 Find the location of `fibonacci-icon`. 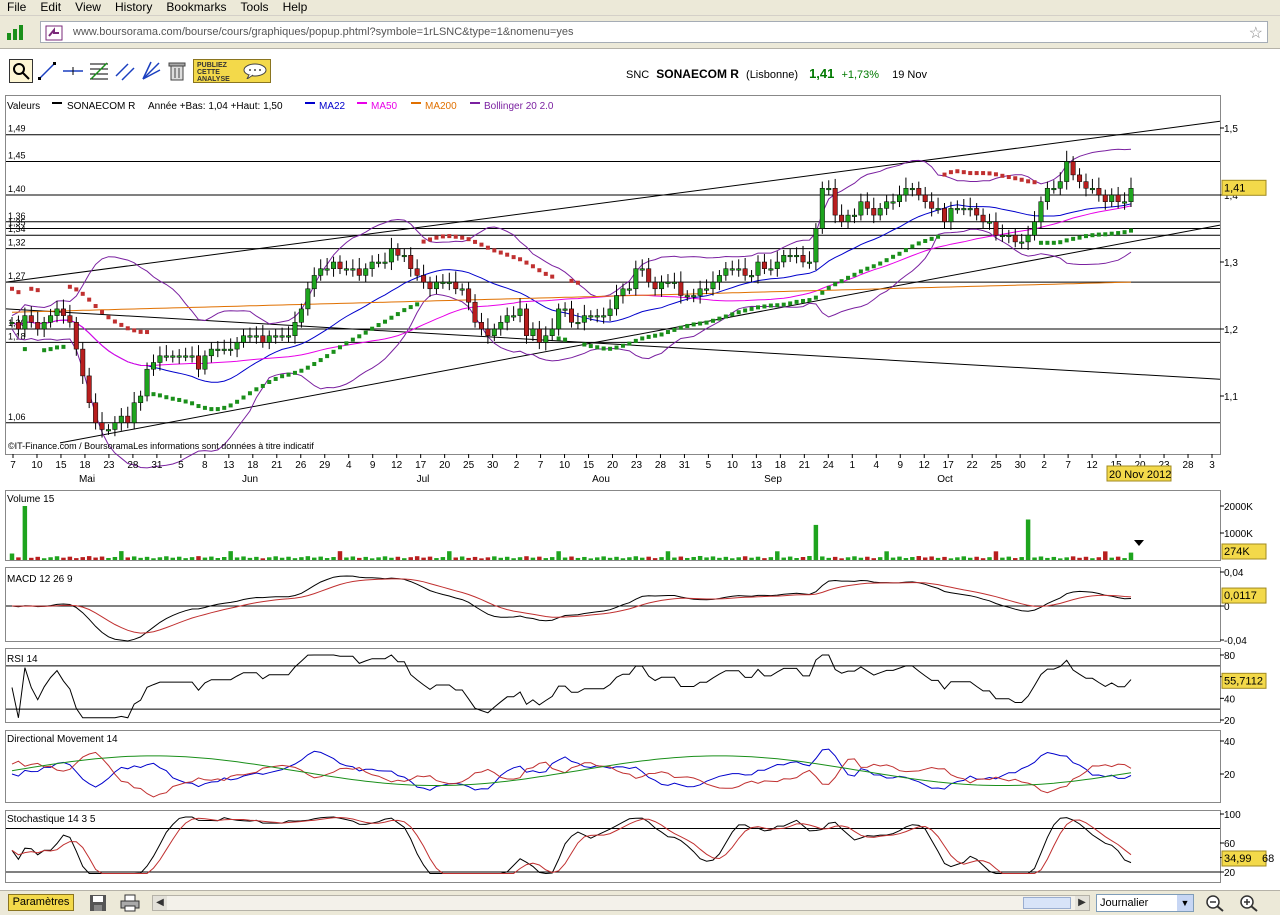

fibonacci-icon is located at coordinates (99, 71).